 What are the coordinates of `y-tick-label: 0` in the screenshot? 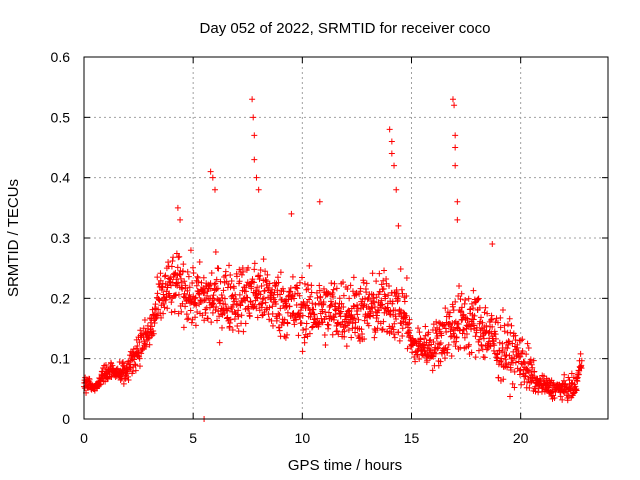 It's located at (66, 419).